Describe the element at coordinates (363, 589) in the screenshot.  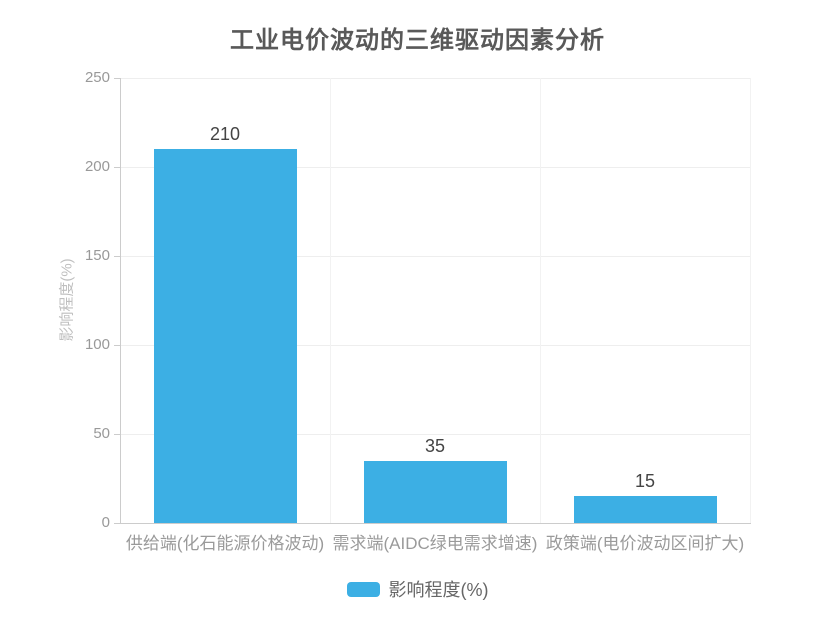
I see `legend-marker` at that location.